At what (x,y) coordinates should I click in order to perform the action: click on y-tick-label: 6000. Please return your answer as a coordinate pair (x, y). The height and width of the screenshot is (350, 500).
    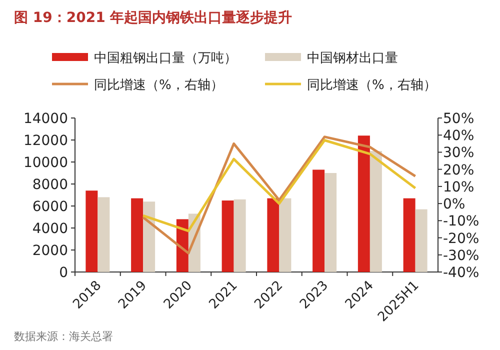
    Looking at the image, I should click on (50, 207).